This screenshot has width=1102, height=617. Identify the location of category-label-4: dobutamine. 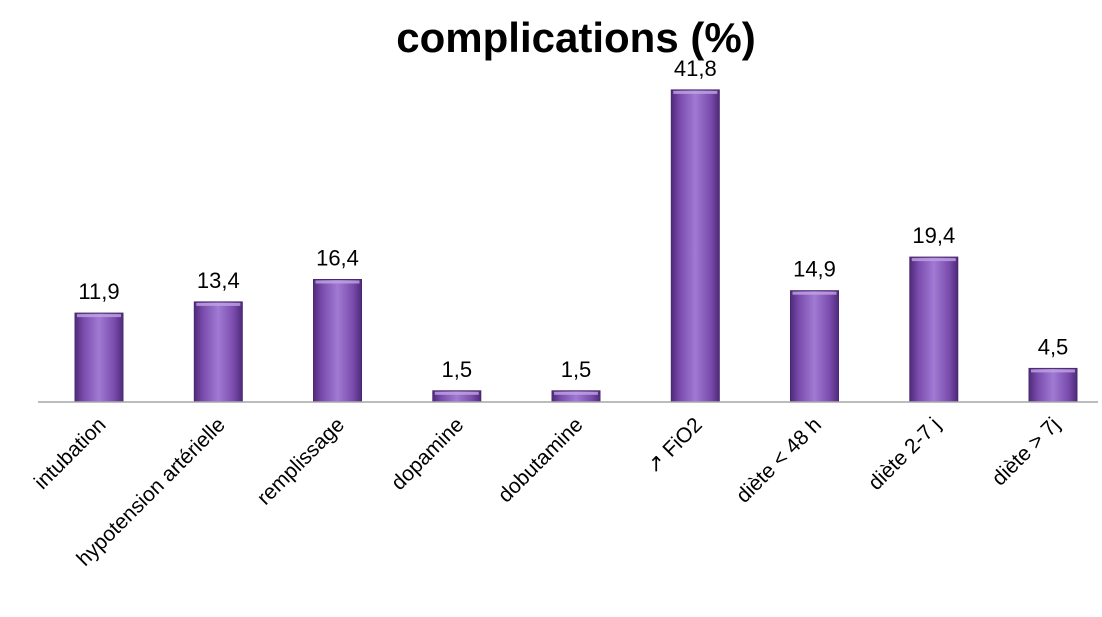
(541, 460).